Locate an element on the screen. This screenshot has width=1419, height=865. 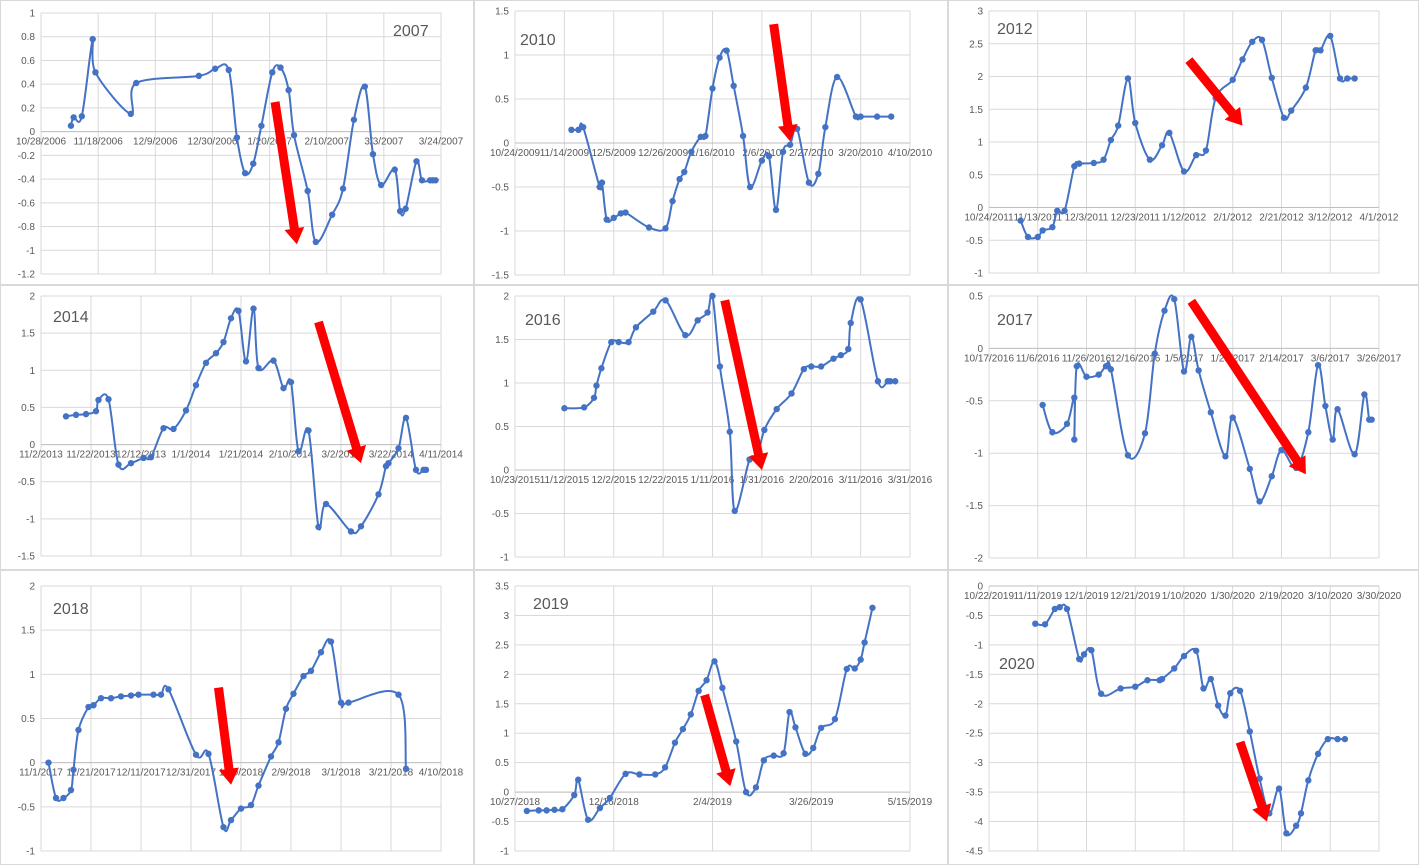
x-tick-label: 11/26/2016 is located at coordinates (1087, 358).